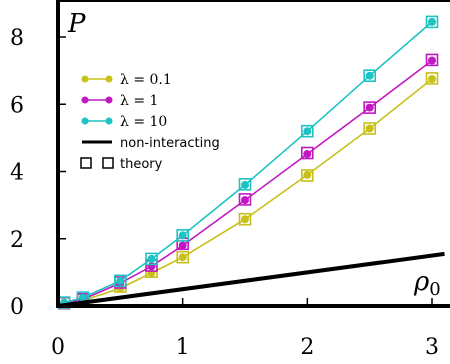  What do you see at coordinates (58, 347) in the screenshot?
I see `x-tick-label: 0` at bounding box center [58, 347].